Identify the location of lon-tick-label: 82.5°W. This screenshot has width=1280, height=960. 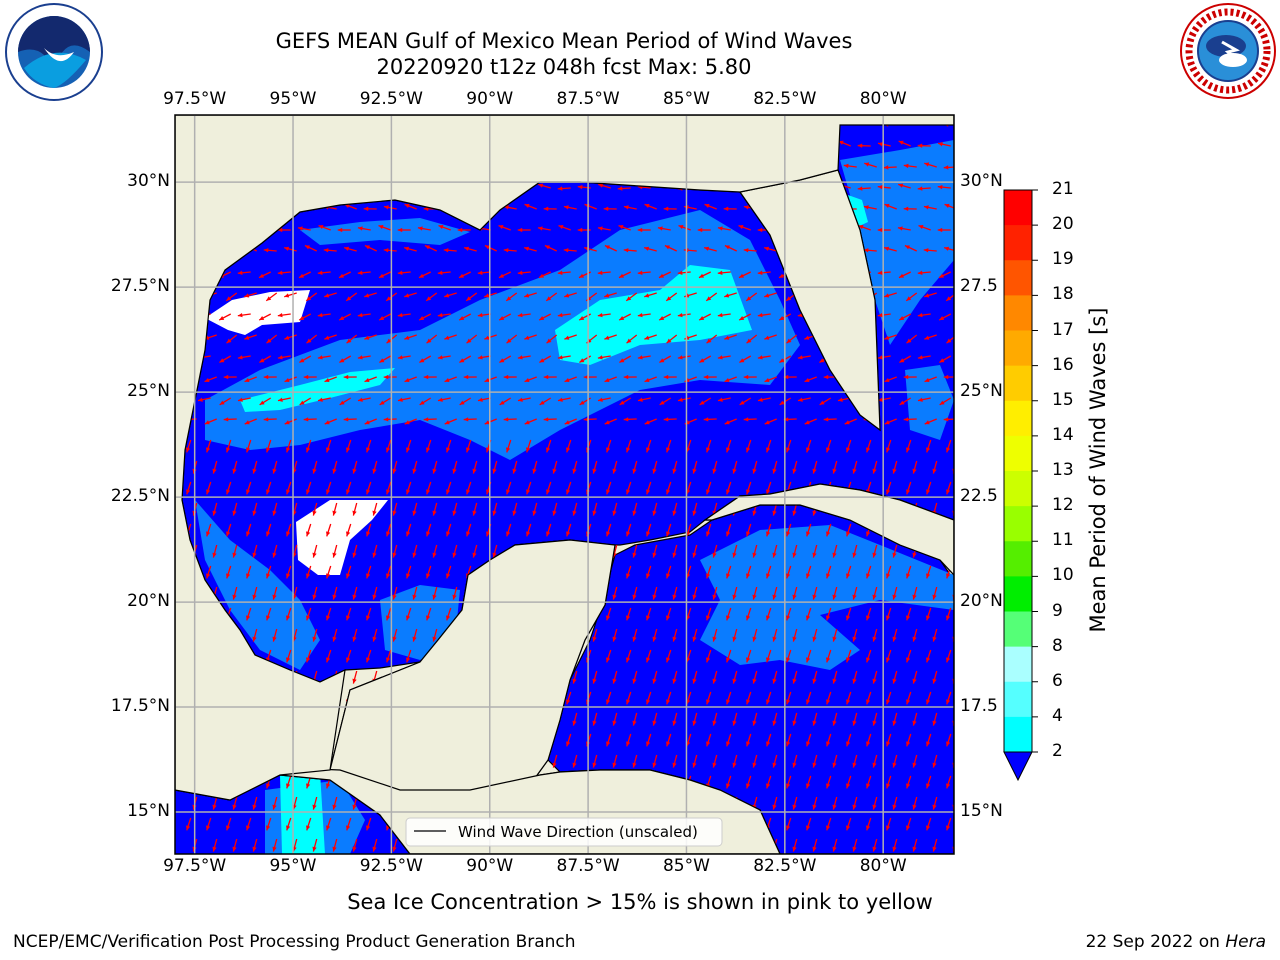
(785, 99).